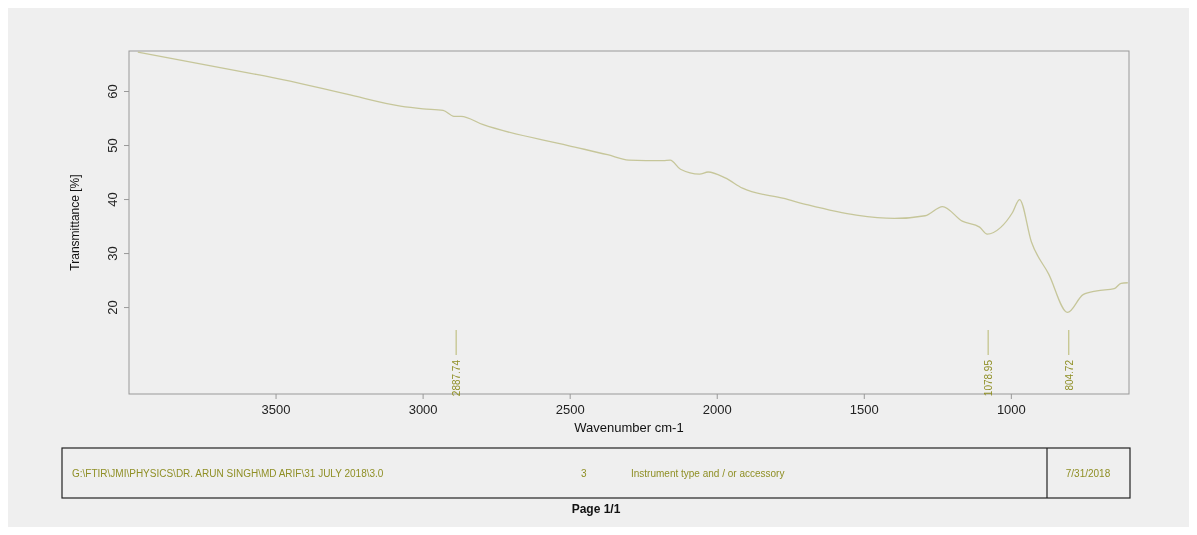 Image resolution: width=1197 pixels, height=535 pixels. Describe the element at coordinates (112, 307) in the screenshot. I see `y-tick-label: 20` at that location.